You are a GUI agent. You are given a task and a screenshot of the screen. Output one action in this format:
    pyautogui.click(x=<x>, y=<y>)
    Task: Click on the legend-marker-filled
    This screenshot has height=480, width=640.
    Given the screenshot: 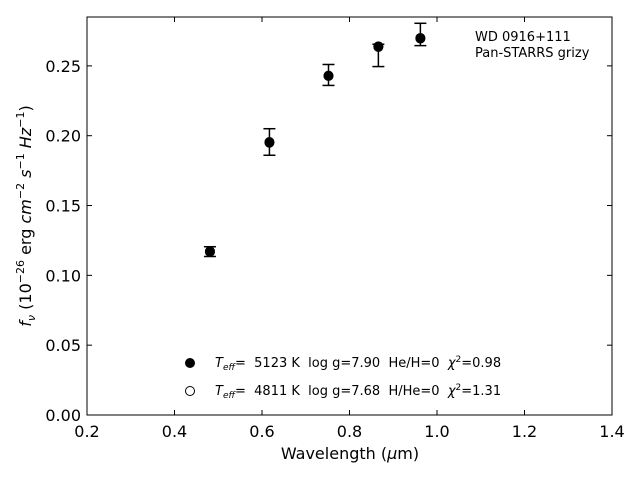 What is the action you would take?
    pyautogui.click(x=190, y=363)
    